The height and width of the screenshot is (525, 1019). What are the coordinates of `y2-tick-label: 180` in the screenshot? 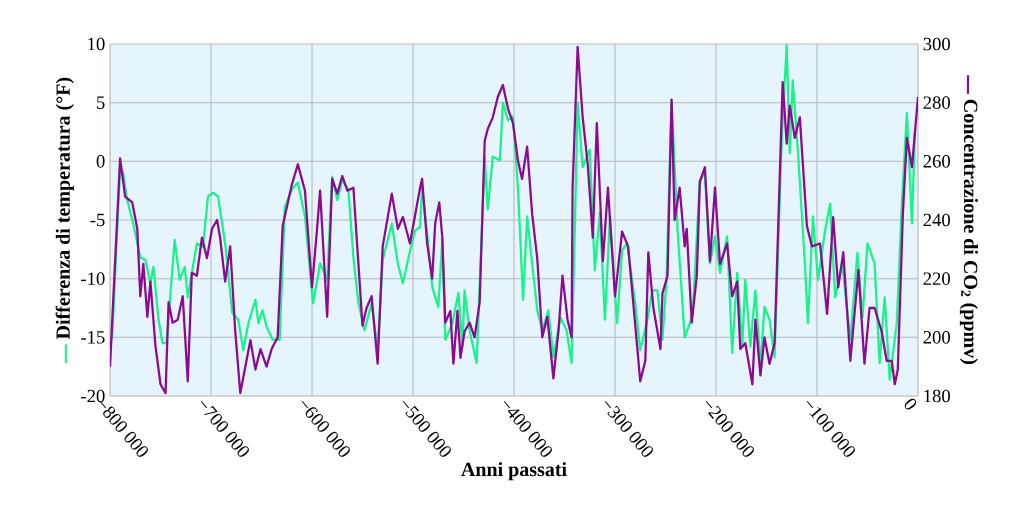 It's located at (937, 396).